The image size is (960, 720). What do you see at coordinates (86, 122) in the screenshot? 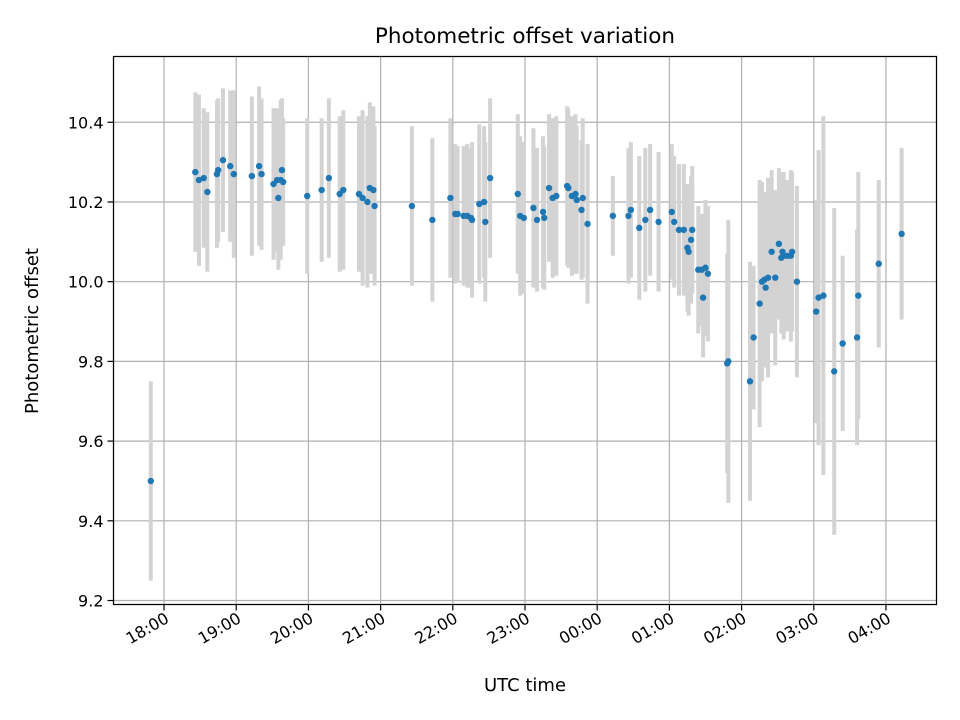
I see `y-tick-label: 10.4` at bounding box center [86, 122].